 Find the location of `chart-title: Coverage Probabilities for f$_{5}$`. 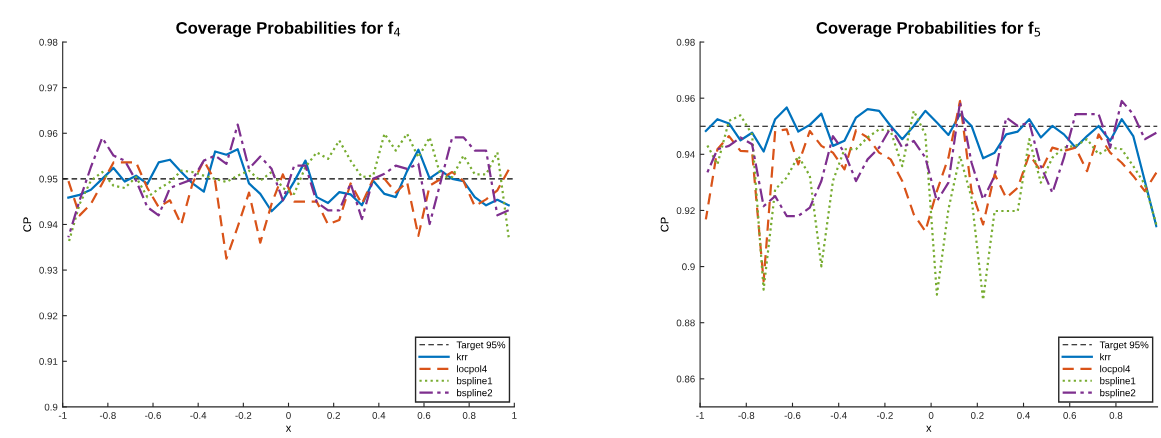

chart-title: Coverage Probabilities for f$_{5}$ is located at coordinates (928, 29).